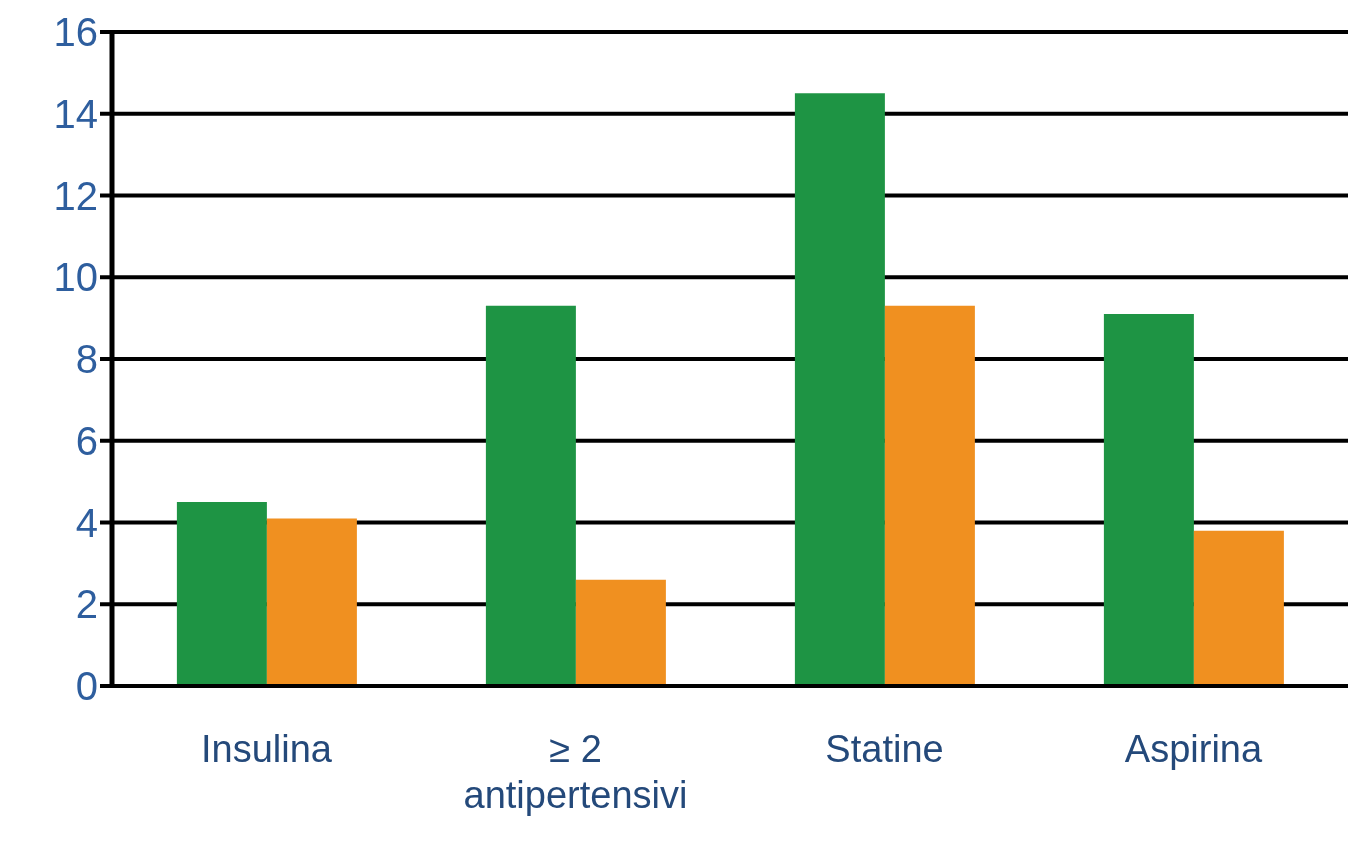 The height and width of the screenshot is (844, 1355). What do you see at coordinates (86, 604) in the screenshot?
I see `y-tick-label: 2` at bounding box center [86, 604].